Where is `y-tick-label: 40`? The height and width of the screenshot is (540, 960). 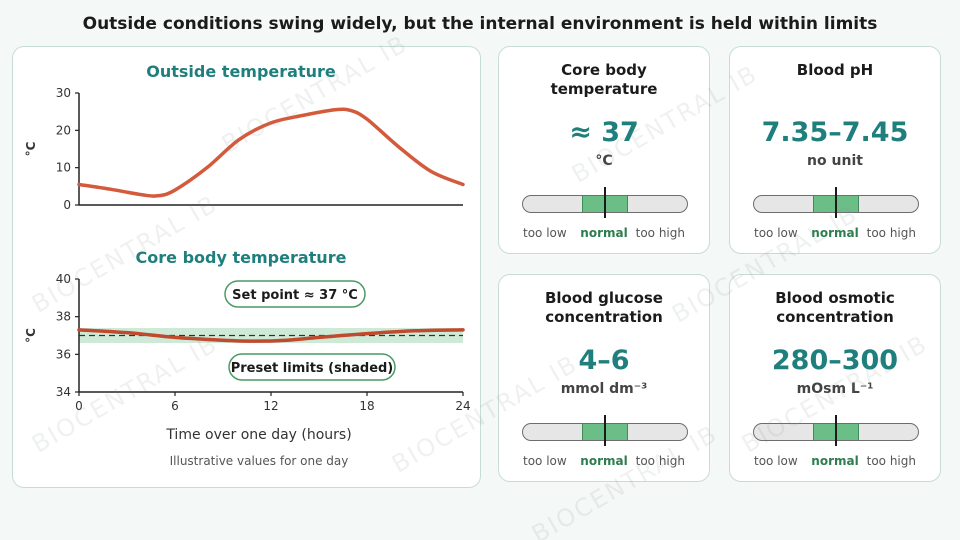
y-tick-label: 40 is located at coordinates (63, 279).